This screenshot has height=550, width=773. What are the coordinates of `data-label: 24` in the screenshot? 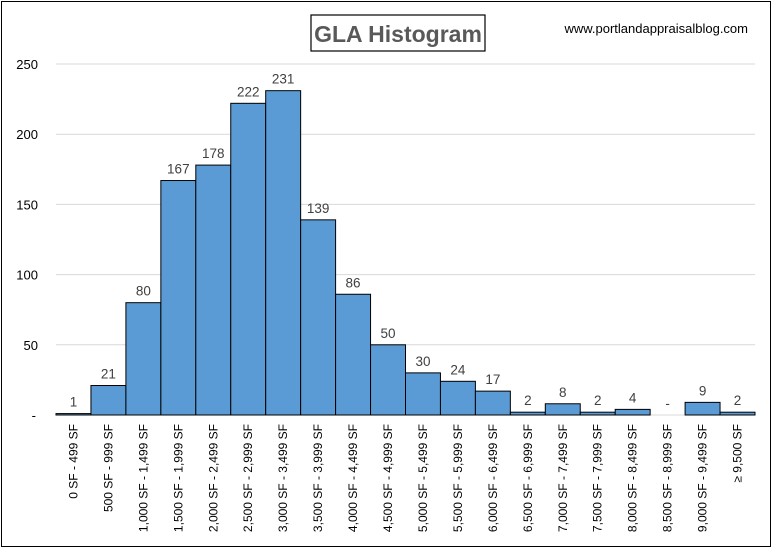 It's located at (458, 369).